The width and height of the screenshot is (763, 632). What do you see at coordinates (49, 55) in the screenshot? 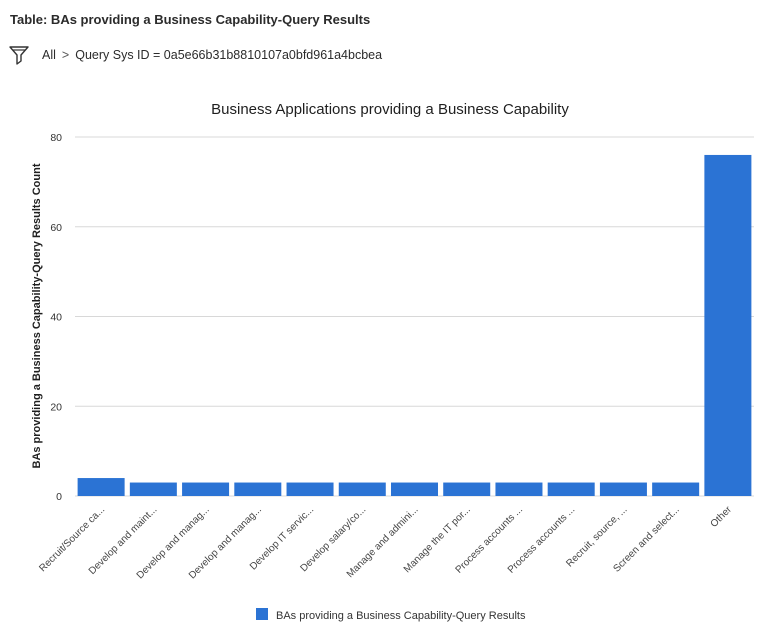
I see `breadcrumb-all-link: All` at bounding box center [49, 55].